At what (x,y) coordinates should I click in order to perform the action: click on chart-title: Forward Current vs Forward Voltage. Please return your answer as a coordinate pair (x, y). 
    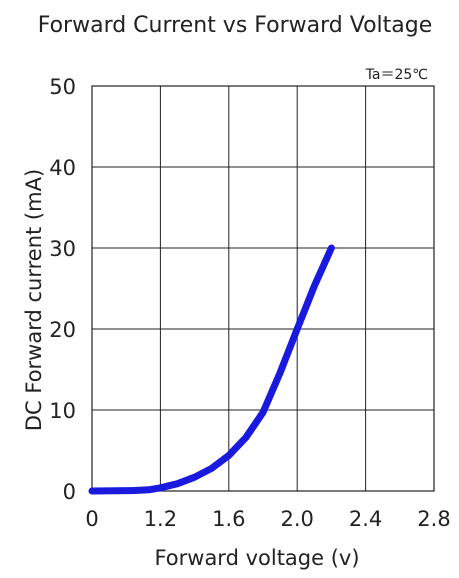
    Looking at the image, I should click on (235, 25).